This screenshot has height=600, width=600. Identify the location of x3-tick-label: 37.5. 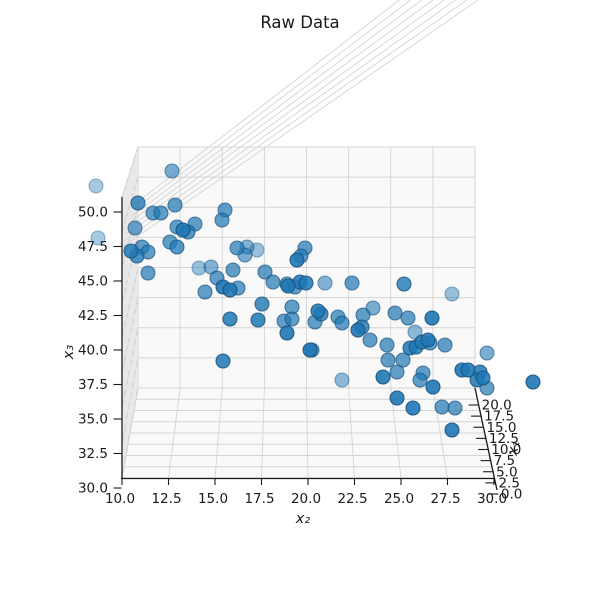
(93, 385).